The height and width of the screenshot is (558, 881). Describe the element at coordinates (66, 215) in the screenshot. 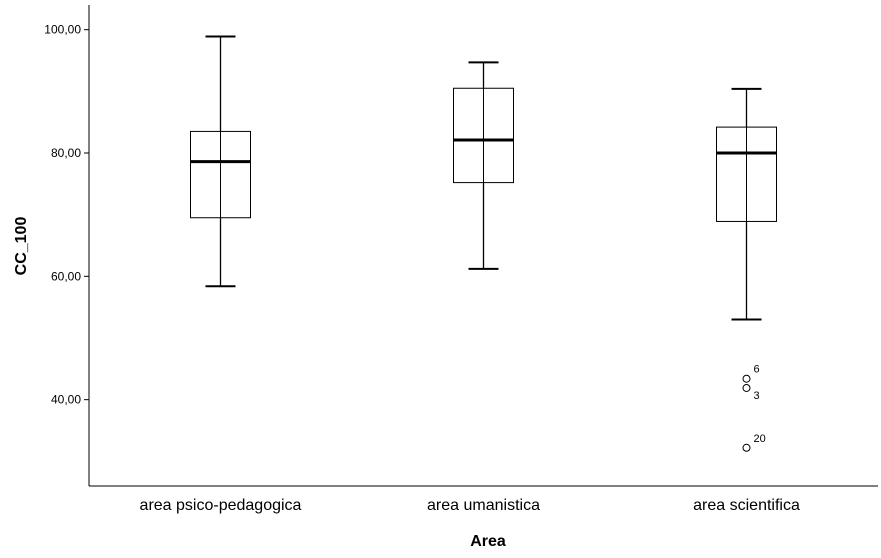

I see `y-ticks-layer: 40,00 60,00 80,00 100,00` at that location.